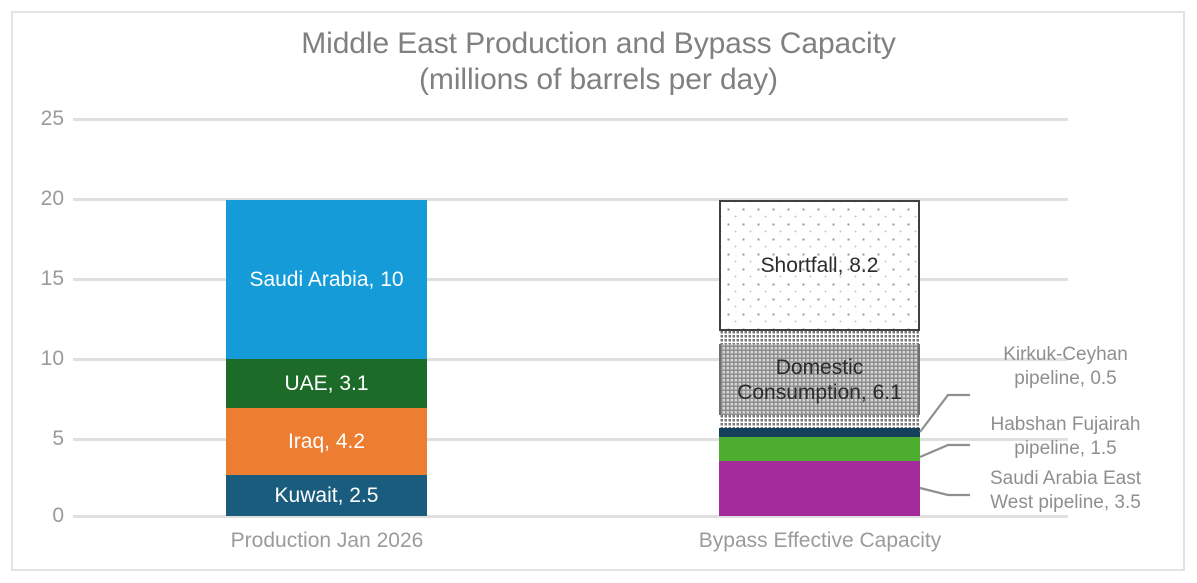 This screenshot has height=583, width=1197. I want to click on callout-habshan-fujairah-pipeline: Habshan Fujairah pipeline, 1.5, so click(1065, 436).